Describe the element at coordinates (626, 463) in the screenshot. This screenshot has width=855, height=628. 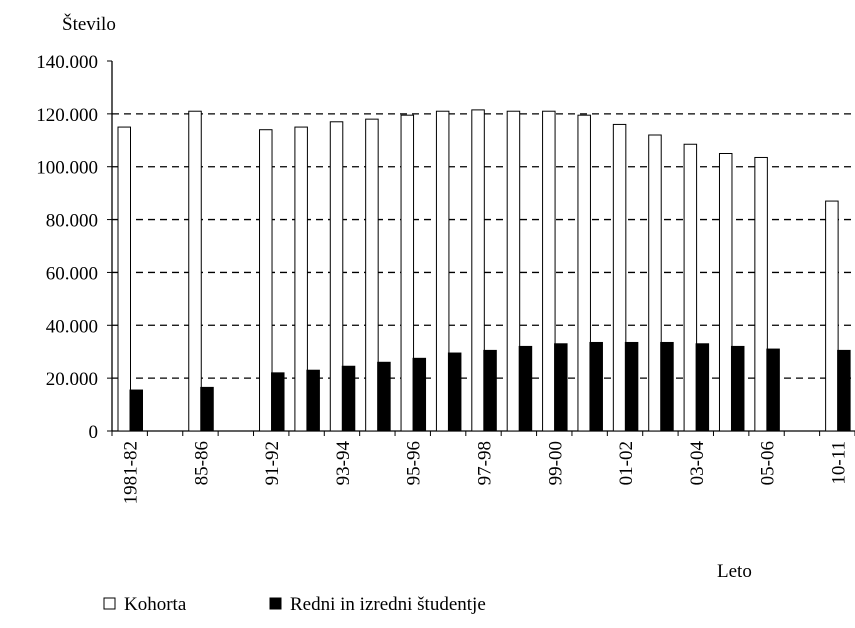
I see `x-tick-label: 01-02` at that location.